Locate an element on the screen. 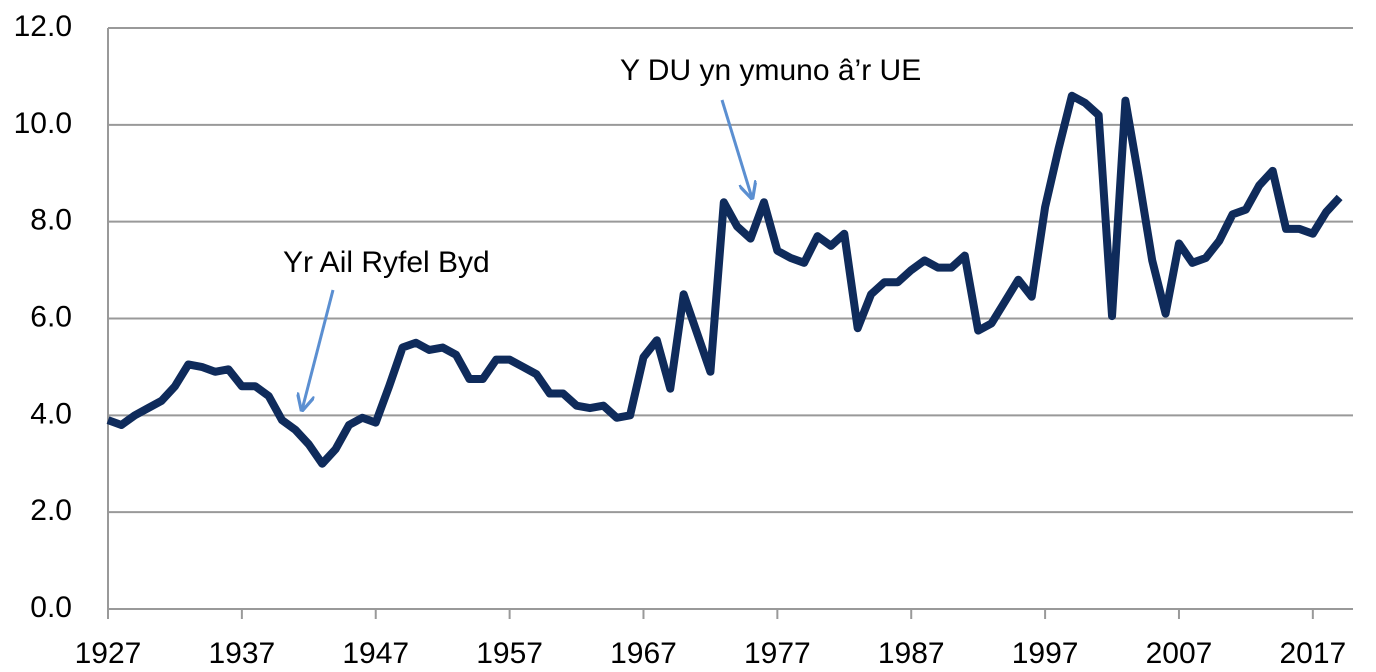 The width and height of the screenshot is (1376, 672). y-tick-label: 10.0 is located at coordinates (43, 123).